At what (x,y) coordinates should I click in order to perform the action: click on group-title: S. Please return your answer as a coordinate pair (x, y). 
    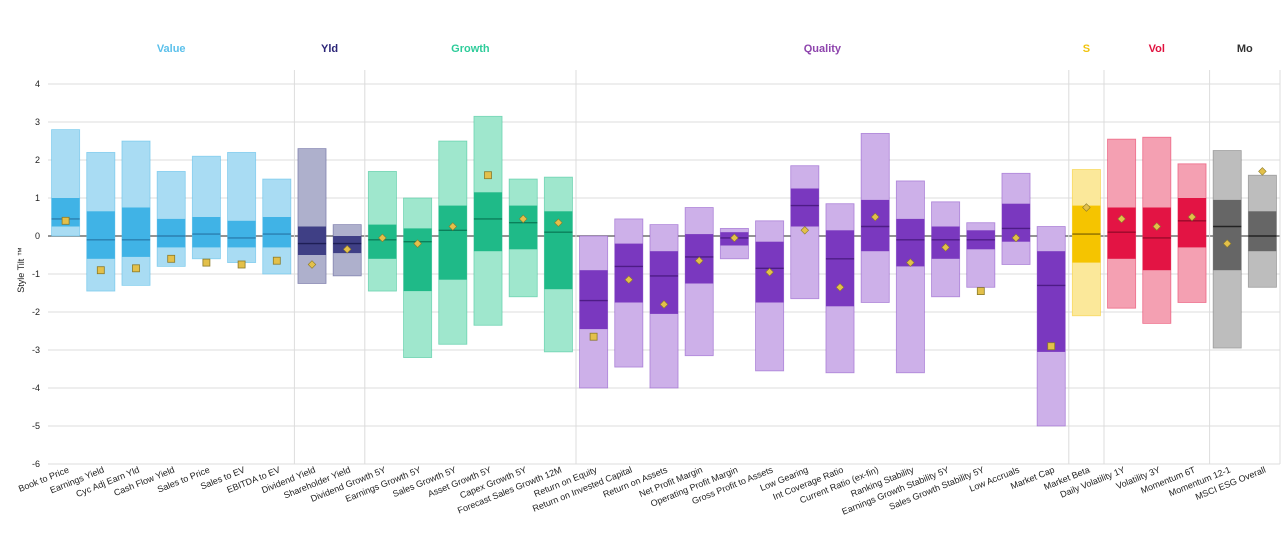
    Looking at the image, I should click on (1086, 49).